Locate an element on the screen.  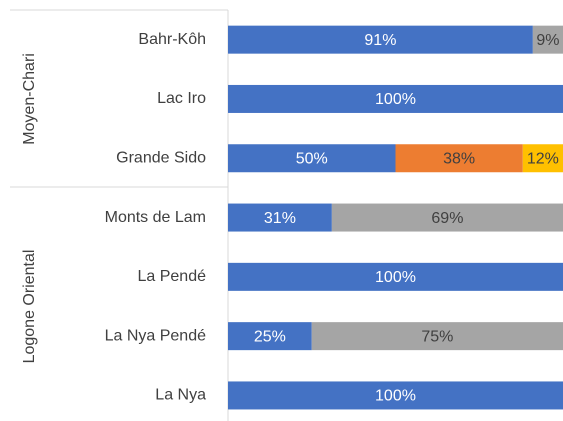
data-label: 50% is located at coordinates (312, 158).